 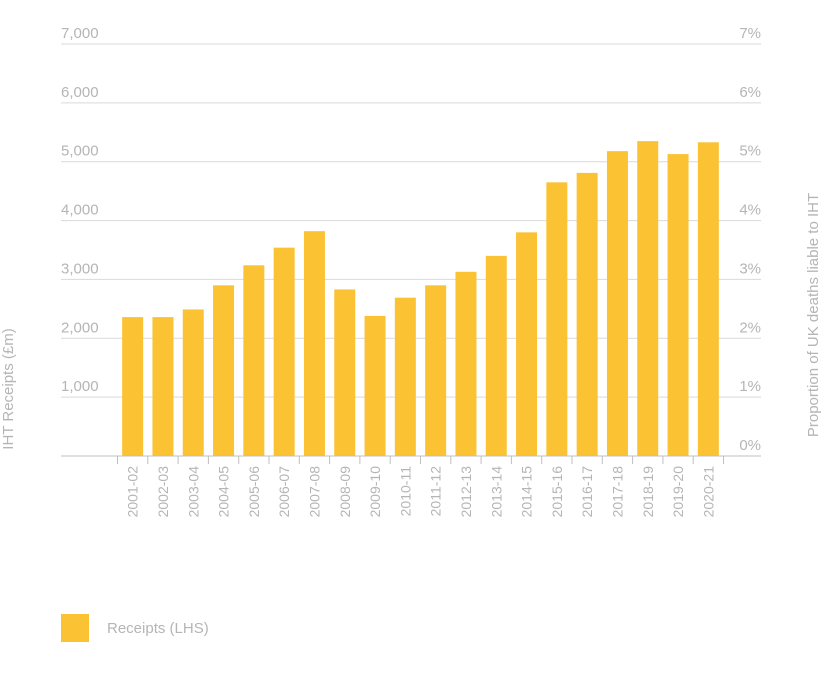 What do you see at coordinates (75, 628) in the screenshot?
I see `legend-swatch-receipts` at bounding box center [75, 628].